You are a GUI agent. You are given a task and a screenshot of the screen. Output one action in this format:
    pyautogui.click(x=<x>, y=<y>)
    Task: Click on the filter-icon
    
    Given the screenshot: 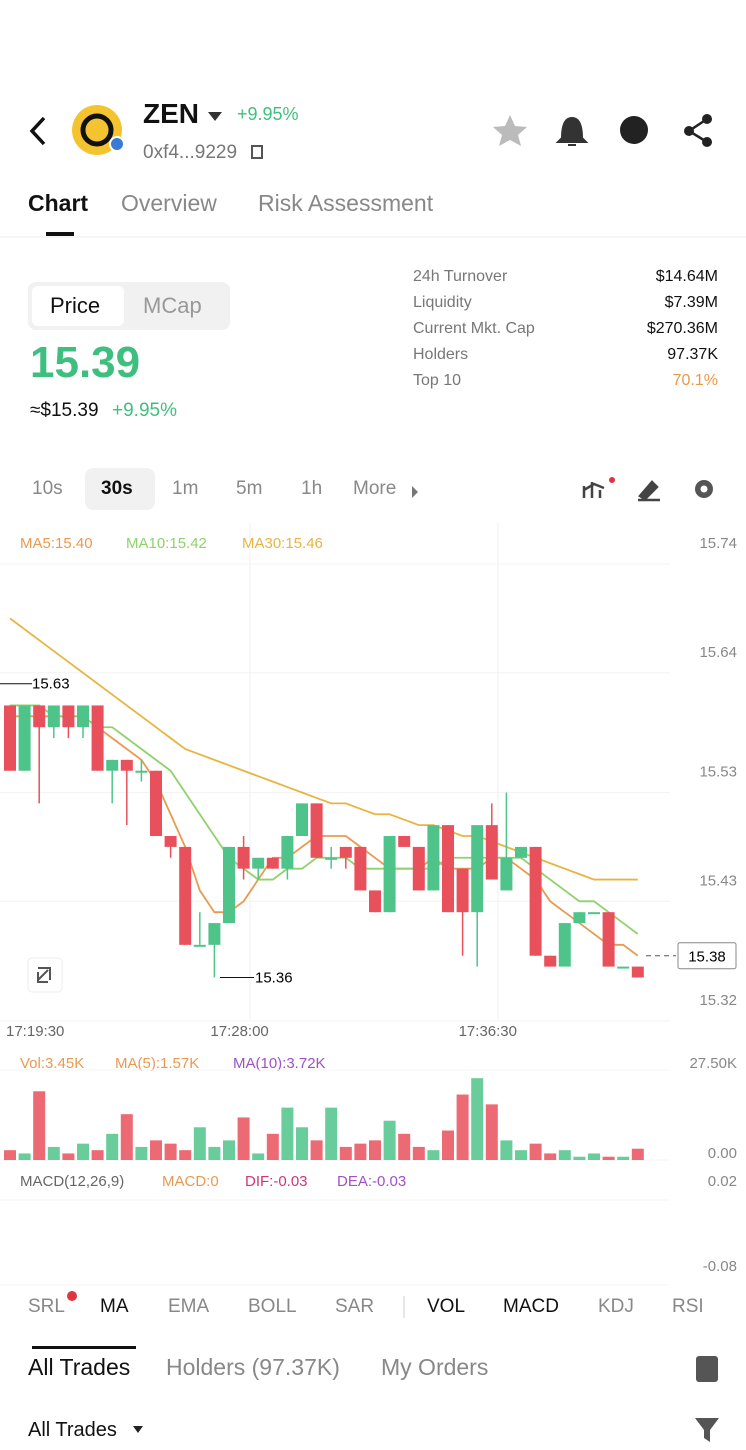 What is the action you would take?
    pyautogui.click(x=707, y=1430)
    